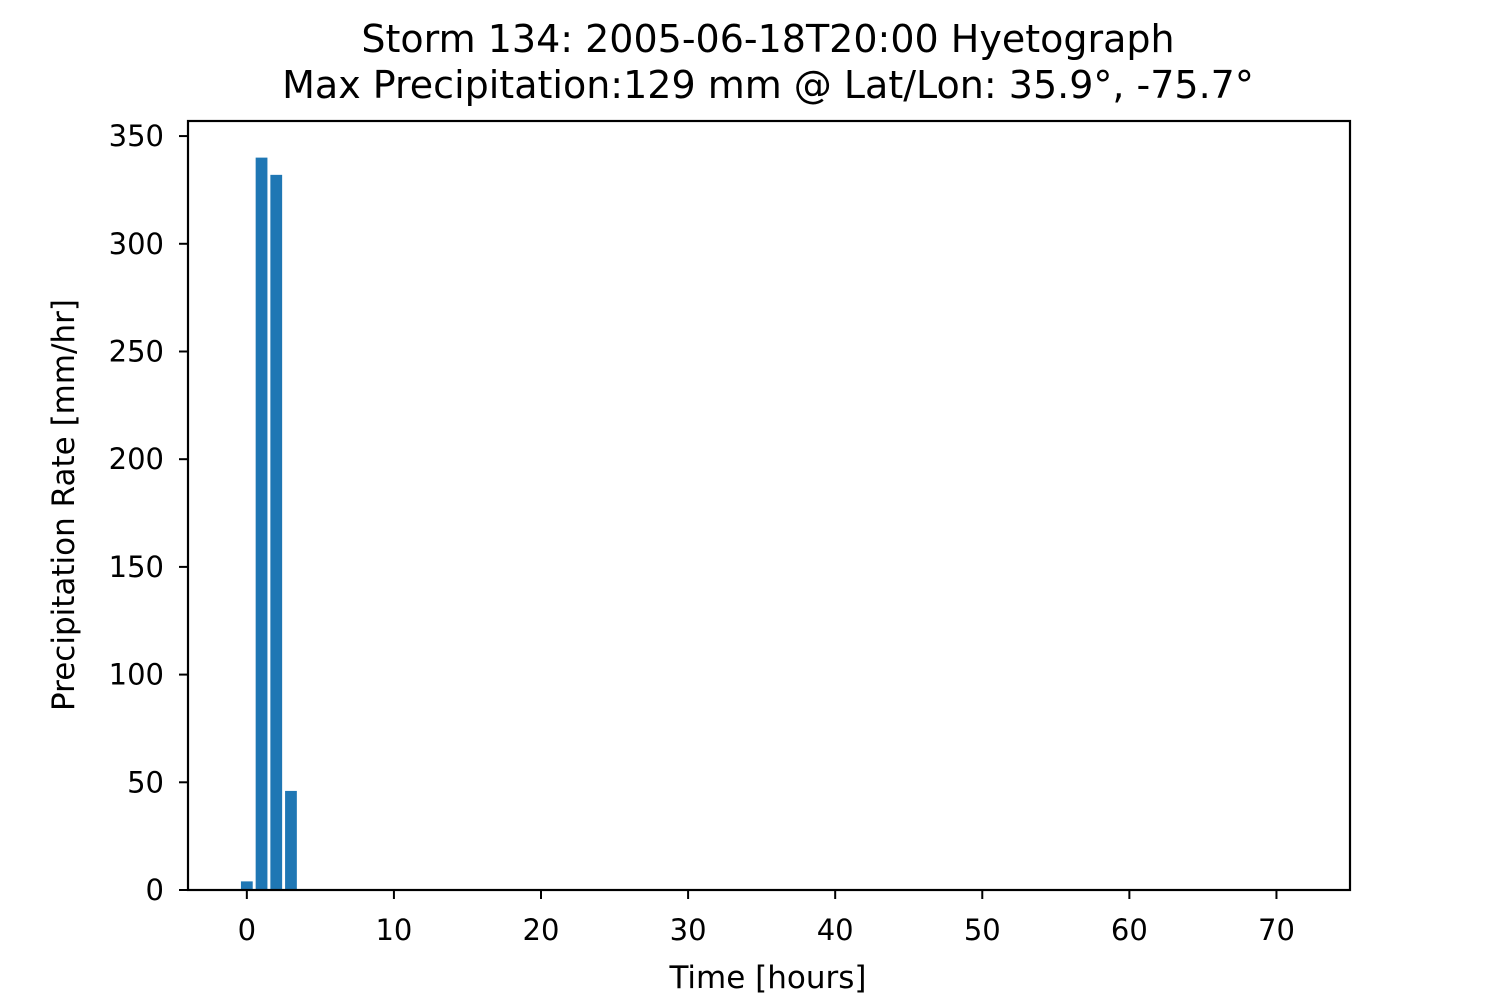 The image size is (1500, 1000). What do you see at coordinates (1276, 930) in the screenshot?
I see `x-tick-label: 70` at bounding box center [1276, 930].